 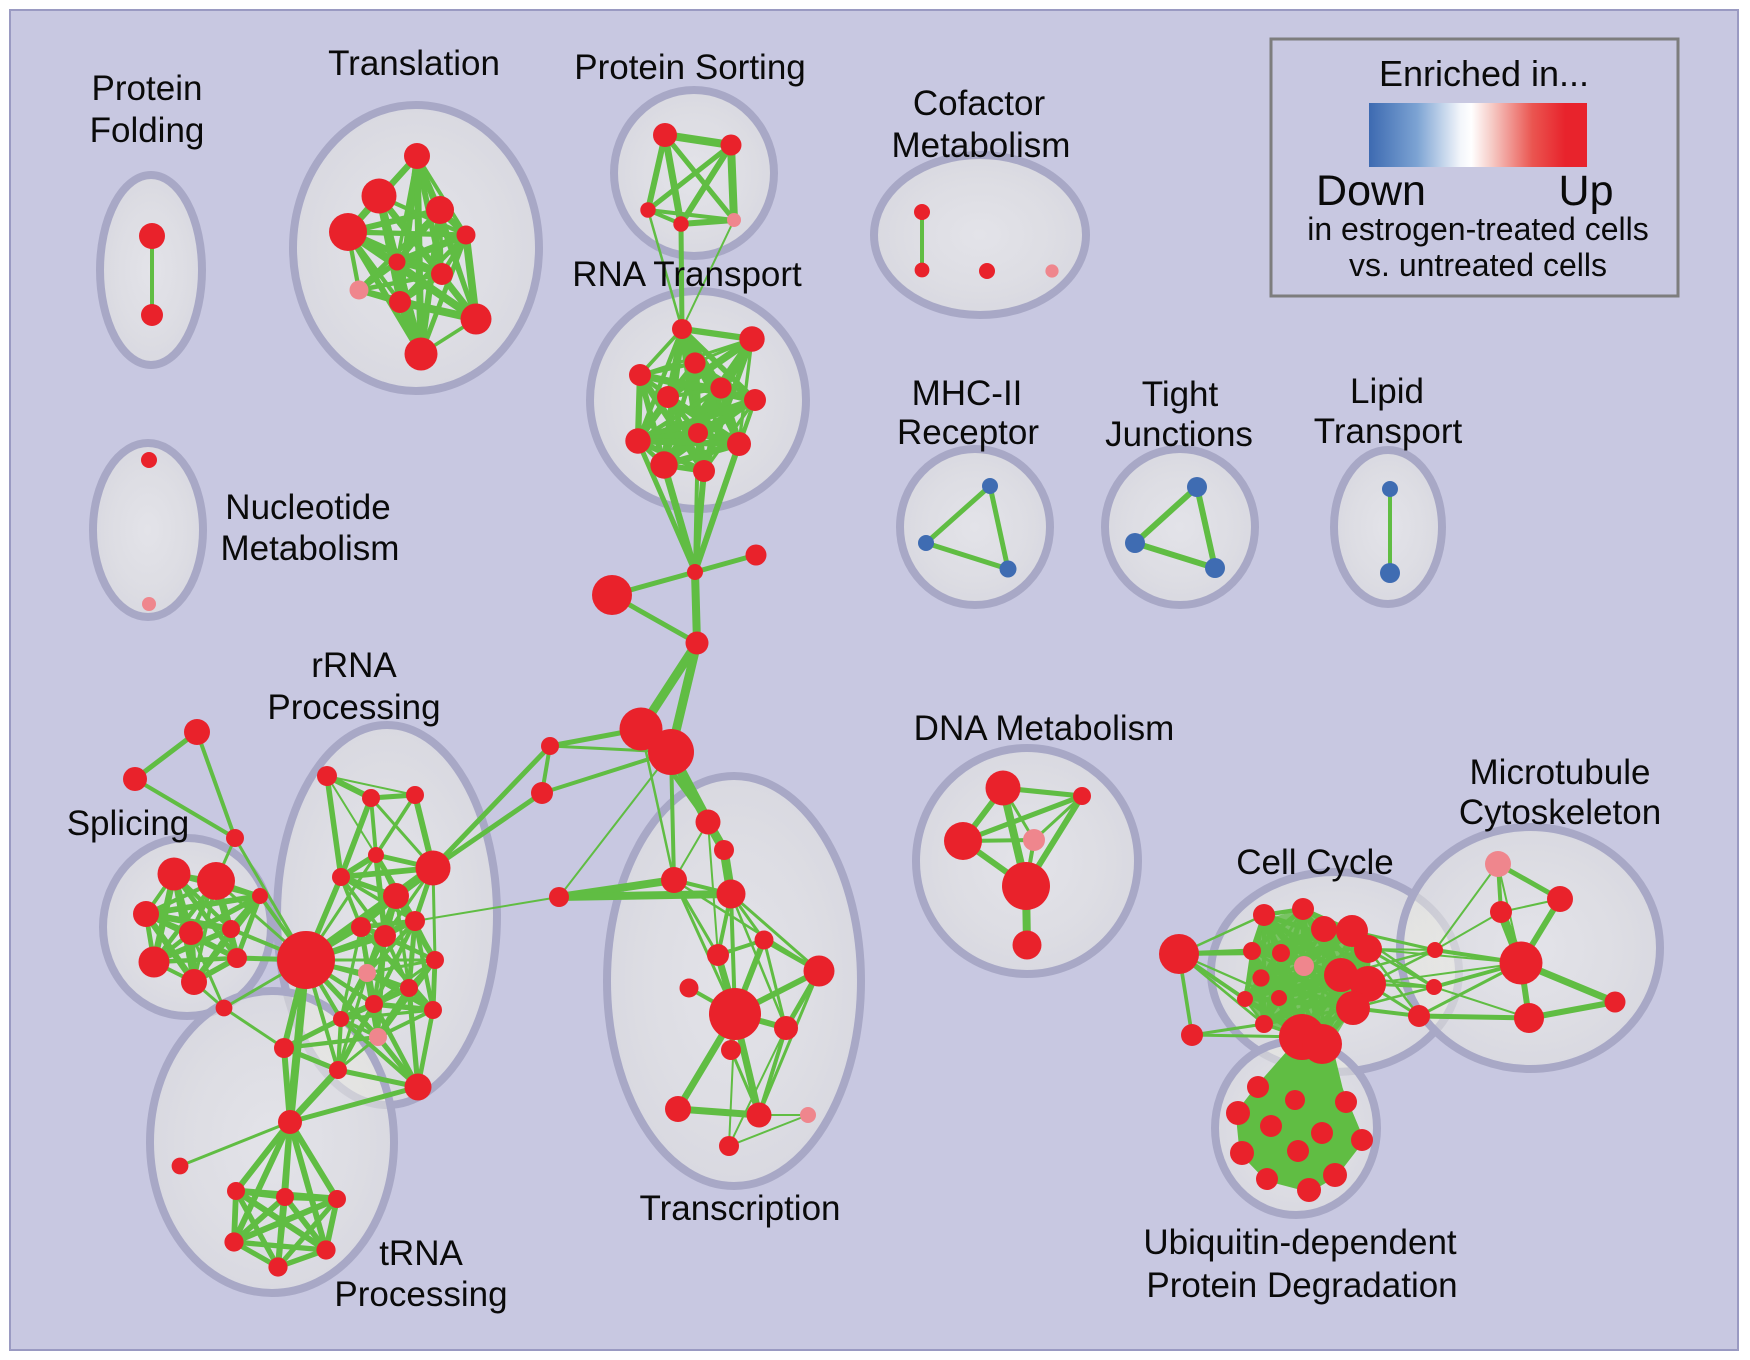 I want to click on svg-text: in estrogen-treated cells, so click(x=1478, y=229).